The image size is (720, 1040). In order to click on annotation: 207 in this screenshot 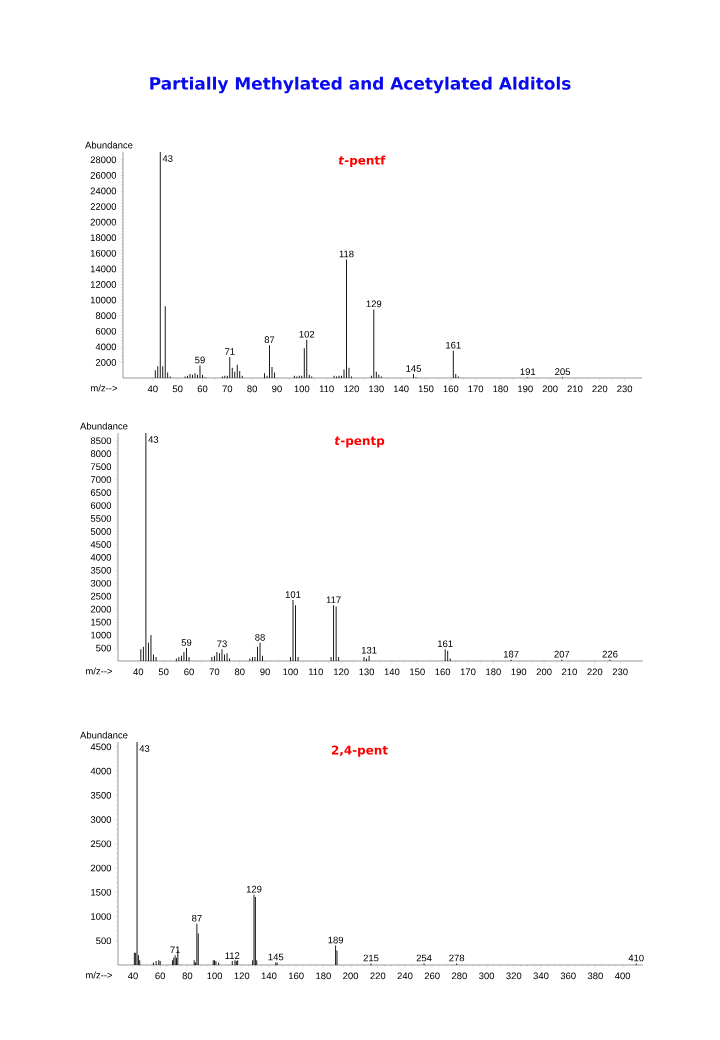, I will do `click(562, 654)`.